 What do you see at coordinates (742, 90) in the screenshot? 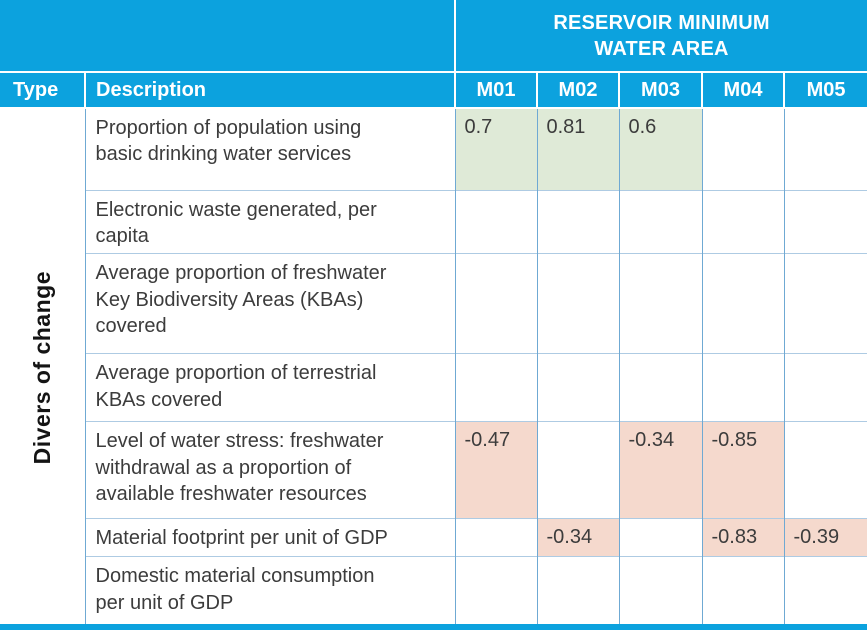
I see `column-header-m04: M04` at bounding box center [742, 90].